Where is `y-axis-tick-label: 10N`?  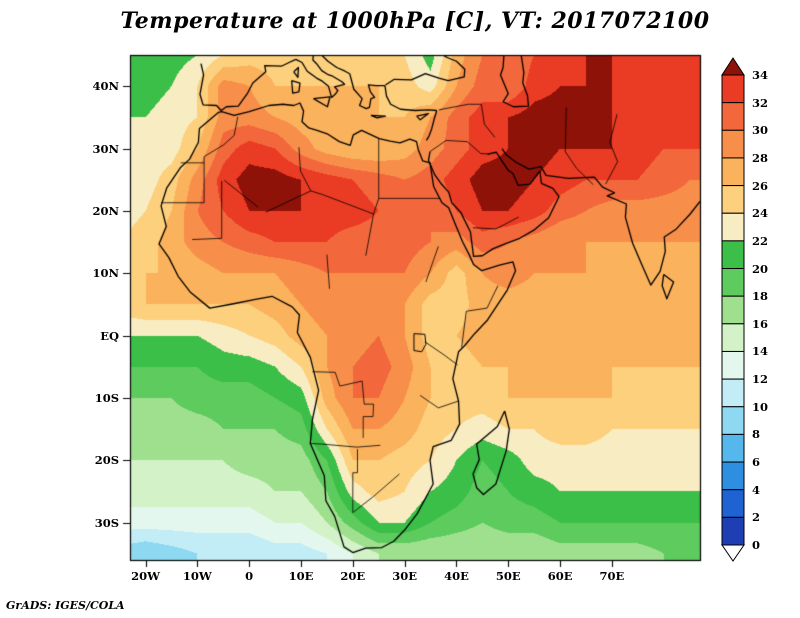
y-axis-tick-label: 10N is located at coordinates (105, 273).